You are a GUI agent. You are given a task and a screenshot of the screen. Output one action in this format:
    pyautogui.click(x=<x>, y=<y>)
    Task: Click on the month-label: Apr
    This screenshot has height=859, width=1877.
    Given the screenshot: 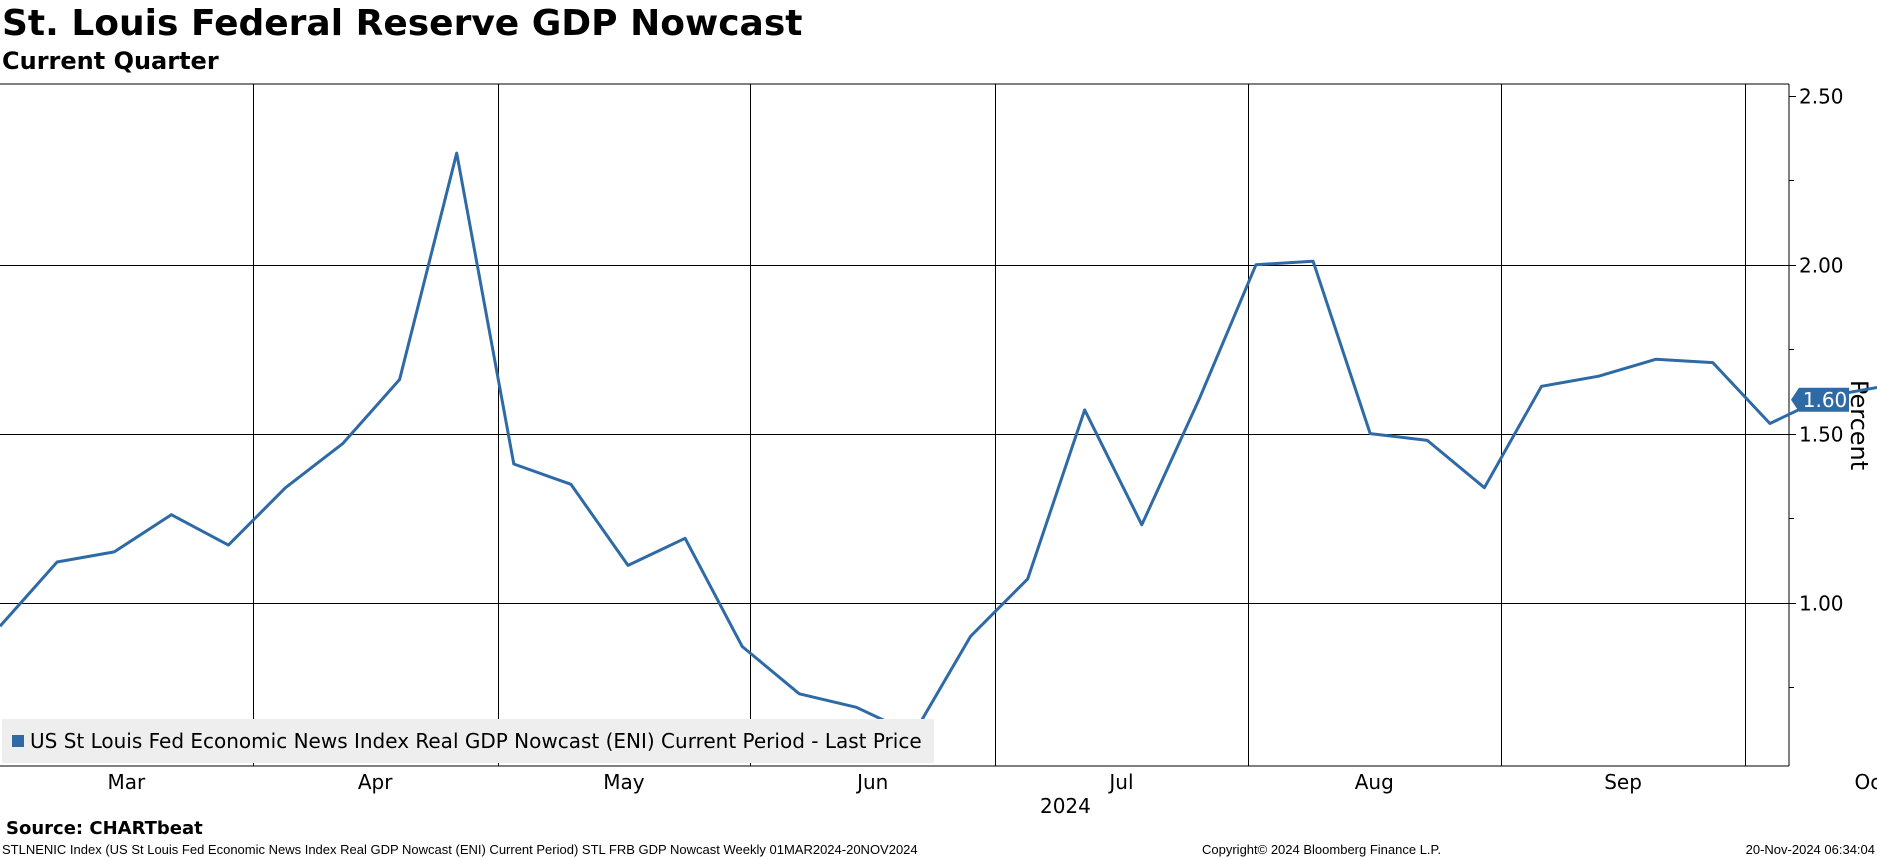 What is the action you would take?
    pyautogui.click(x=375, y=782)
    